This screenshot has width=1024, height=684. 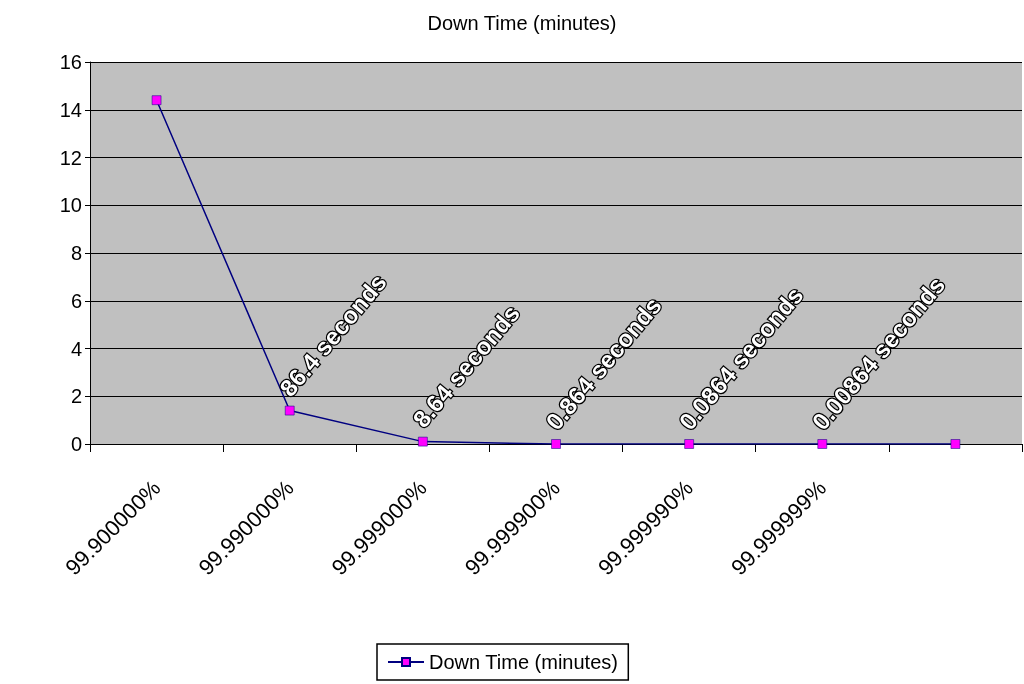 What do you see at coordinates (70, 205) in the screenshot?
I see `y-tick-label: 10` at bounding box center [70, 205].